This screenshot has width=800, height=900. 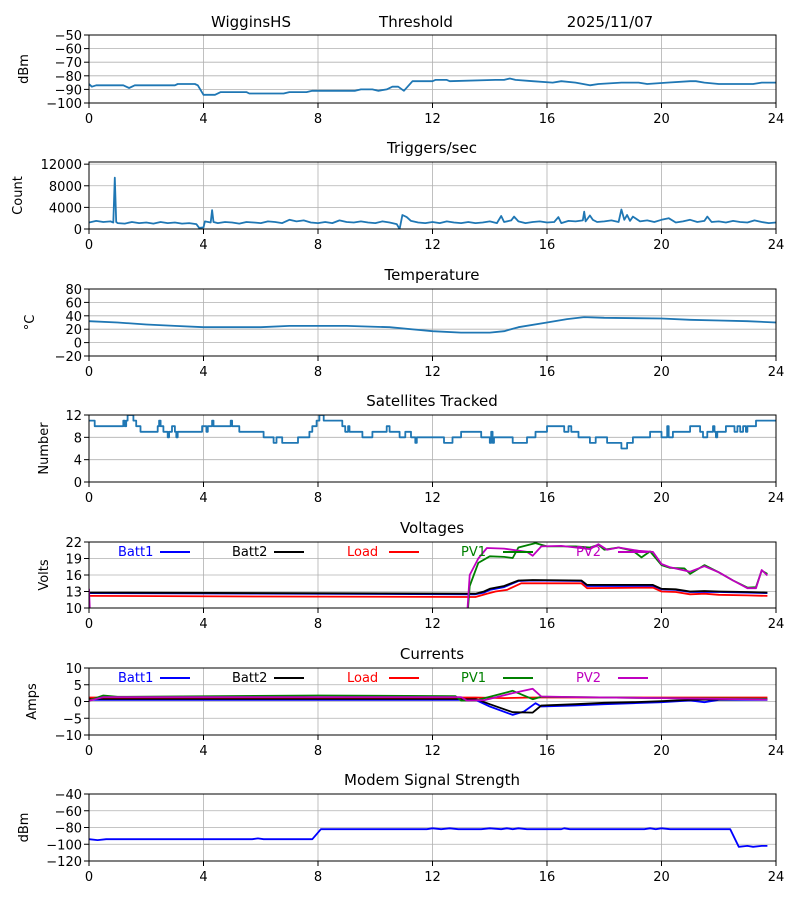 What do you see at coordinates (249, 678) in the screenshot?
I see `currents-legend-label: Batt2` at bounding box center [249, 678].